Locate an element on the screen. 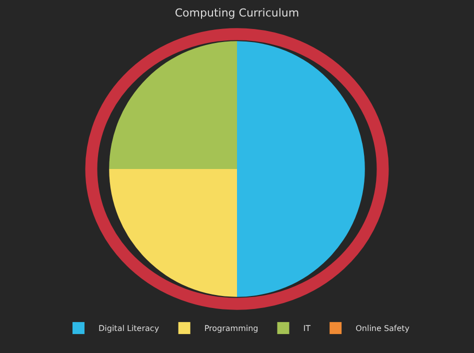 The width and height of the screenshot is (474, 353). legend-label: IT is located at coordinates (307, 329).